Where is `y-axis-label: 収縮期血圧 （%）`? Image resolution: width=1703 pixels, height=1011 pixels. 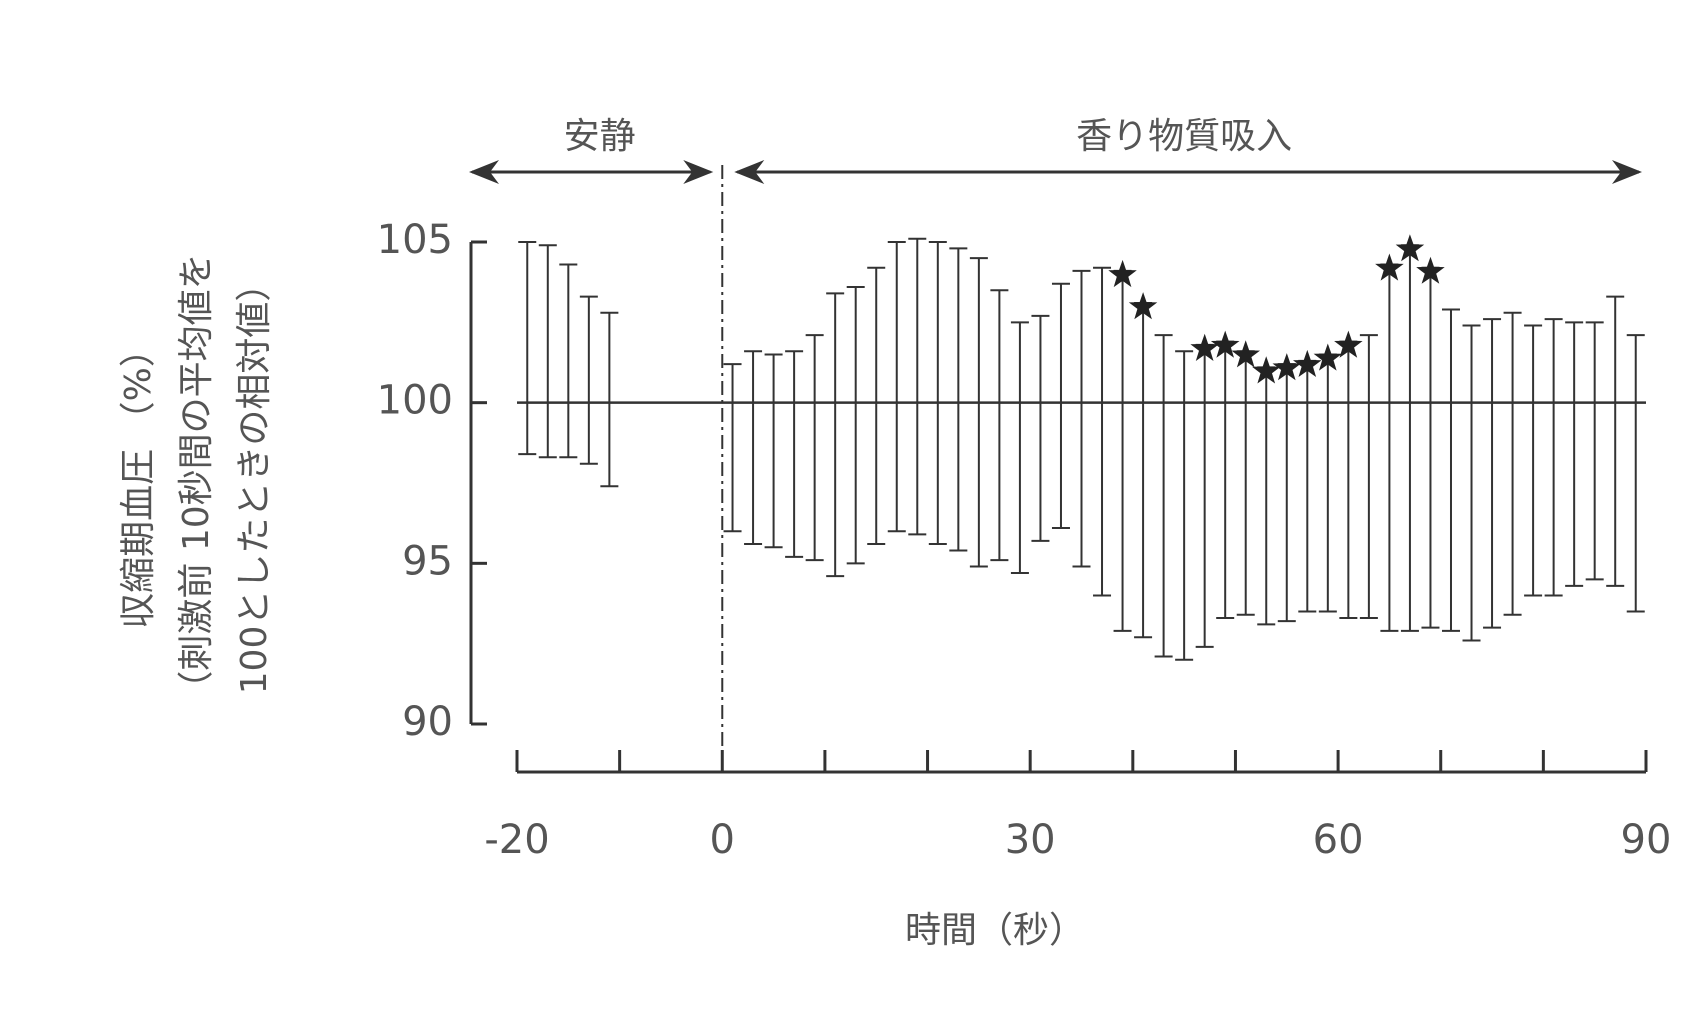 y-axis-label: 収縮期血圧 （%） is located at coordinates (138, 480).